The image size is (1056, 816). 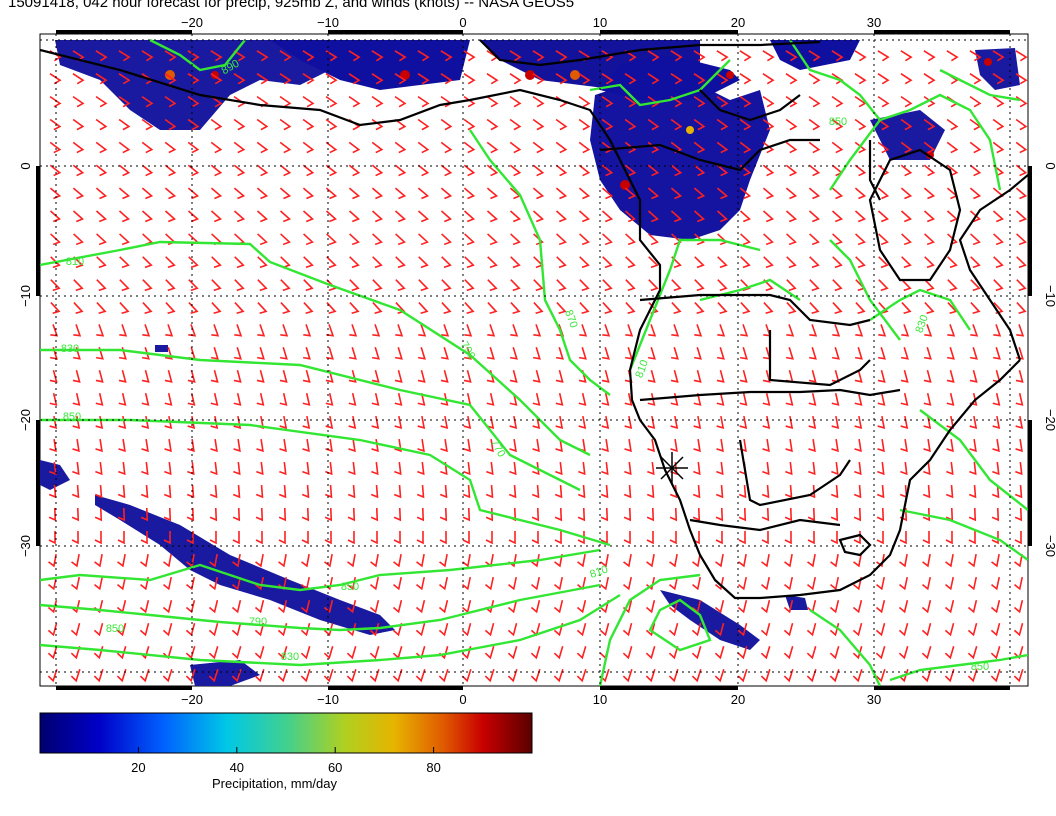 What do you see at coordinates (25, 546) in the screenshot?
I see `lat-label-left: −30` at bounding box center [25, 546].